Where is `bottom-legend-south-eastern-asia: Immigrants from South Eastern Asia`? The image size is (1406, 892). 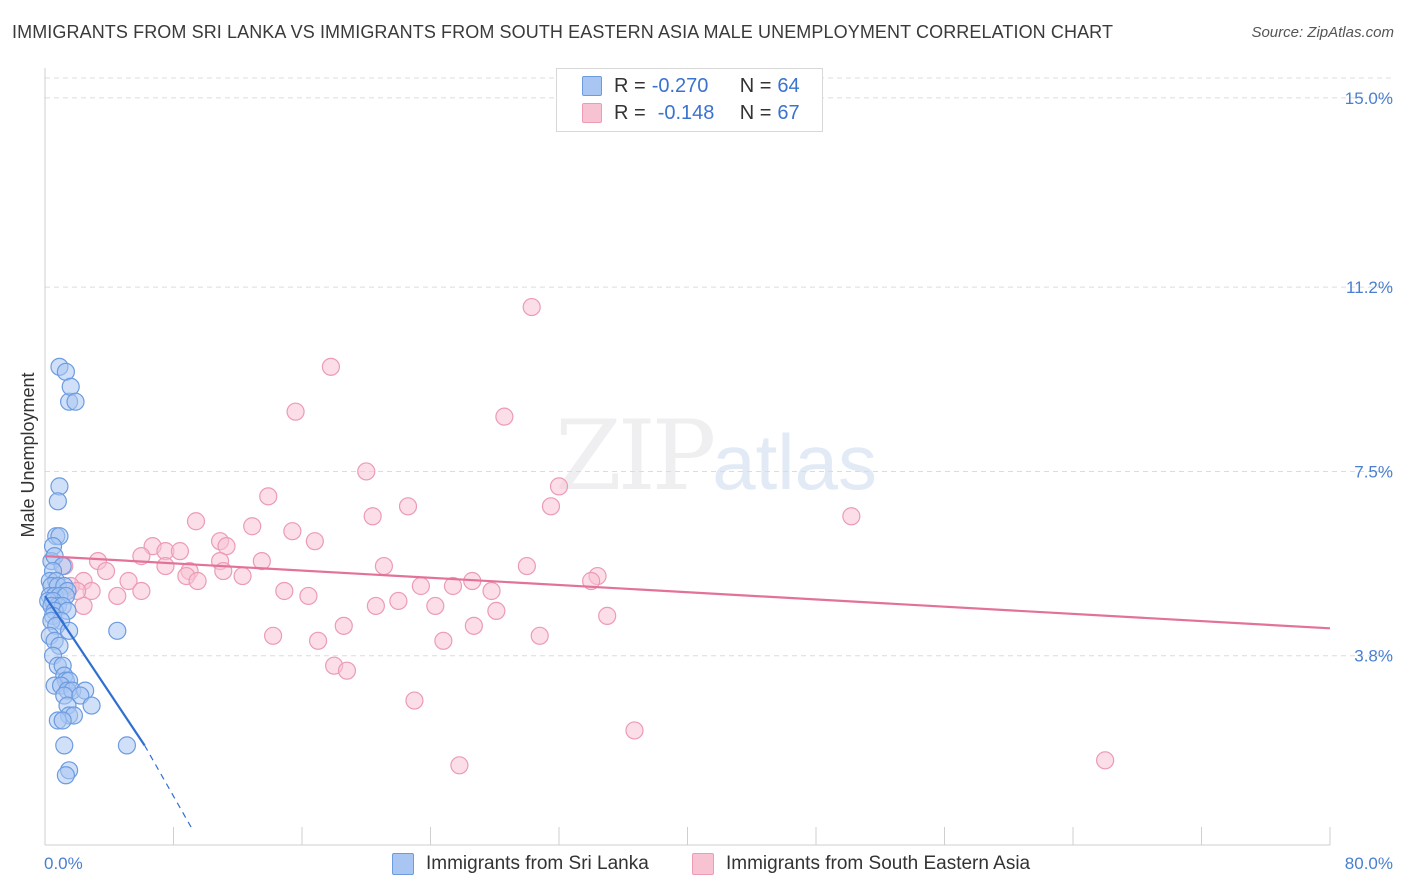 bottom-legend-south-eastern-asia: Immigrants from South Eastern Asia is located at coordinates (861, 864).